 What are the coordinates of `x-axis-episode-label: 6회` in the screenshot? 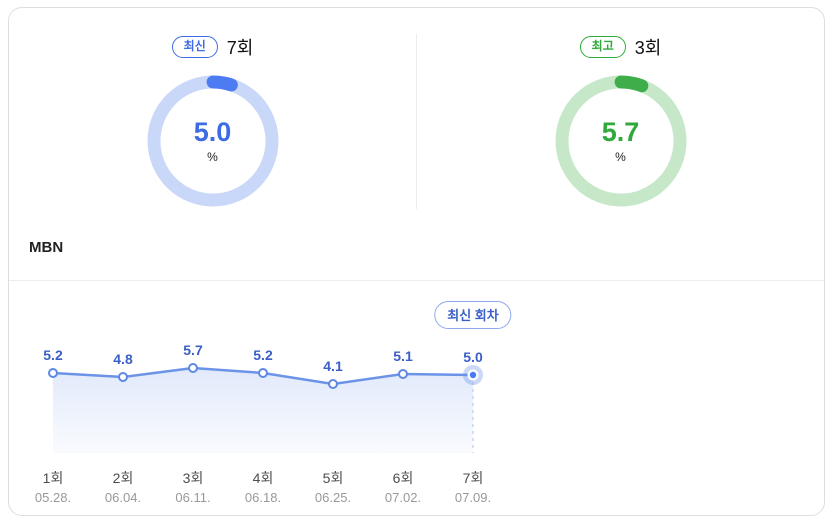 It's located at (403, 478).